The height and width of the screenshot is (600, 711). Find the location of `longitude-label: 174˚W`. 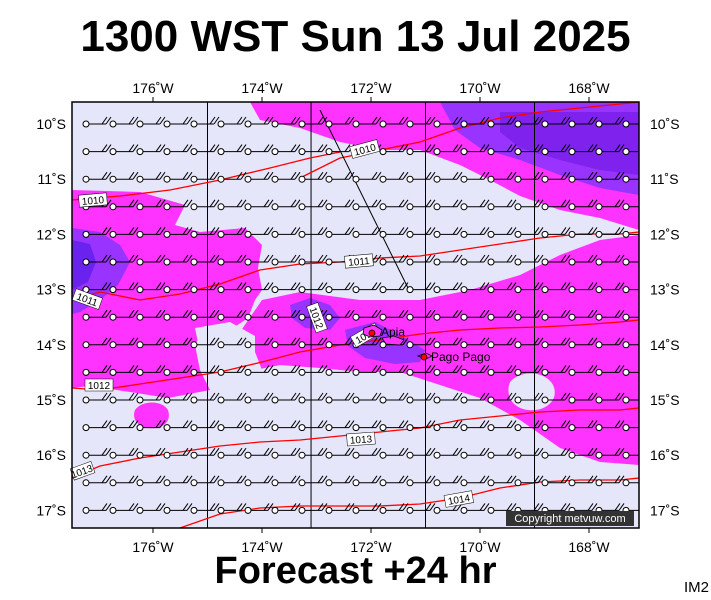

longitude-label: 174˚W is located at coordinates (262, 88).